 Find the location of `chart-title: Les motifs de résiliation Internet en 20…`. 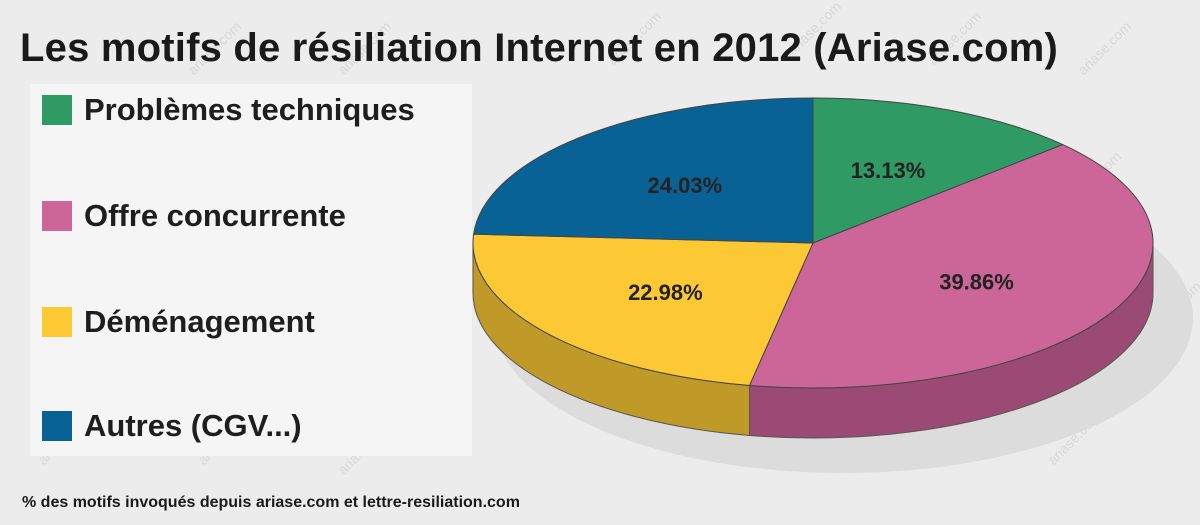

chart-title: Les motifs de résiliation Internet en 20… is located at coordinates (539, 48).